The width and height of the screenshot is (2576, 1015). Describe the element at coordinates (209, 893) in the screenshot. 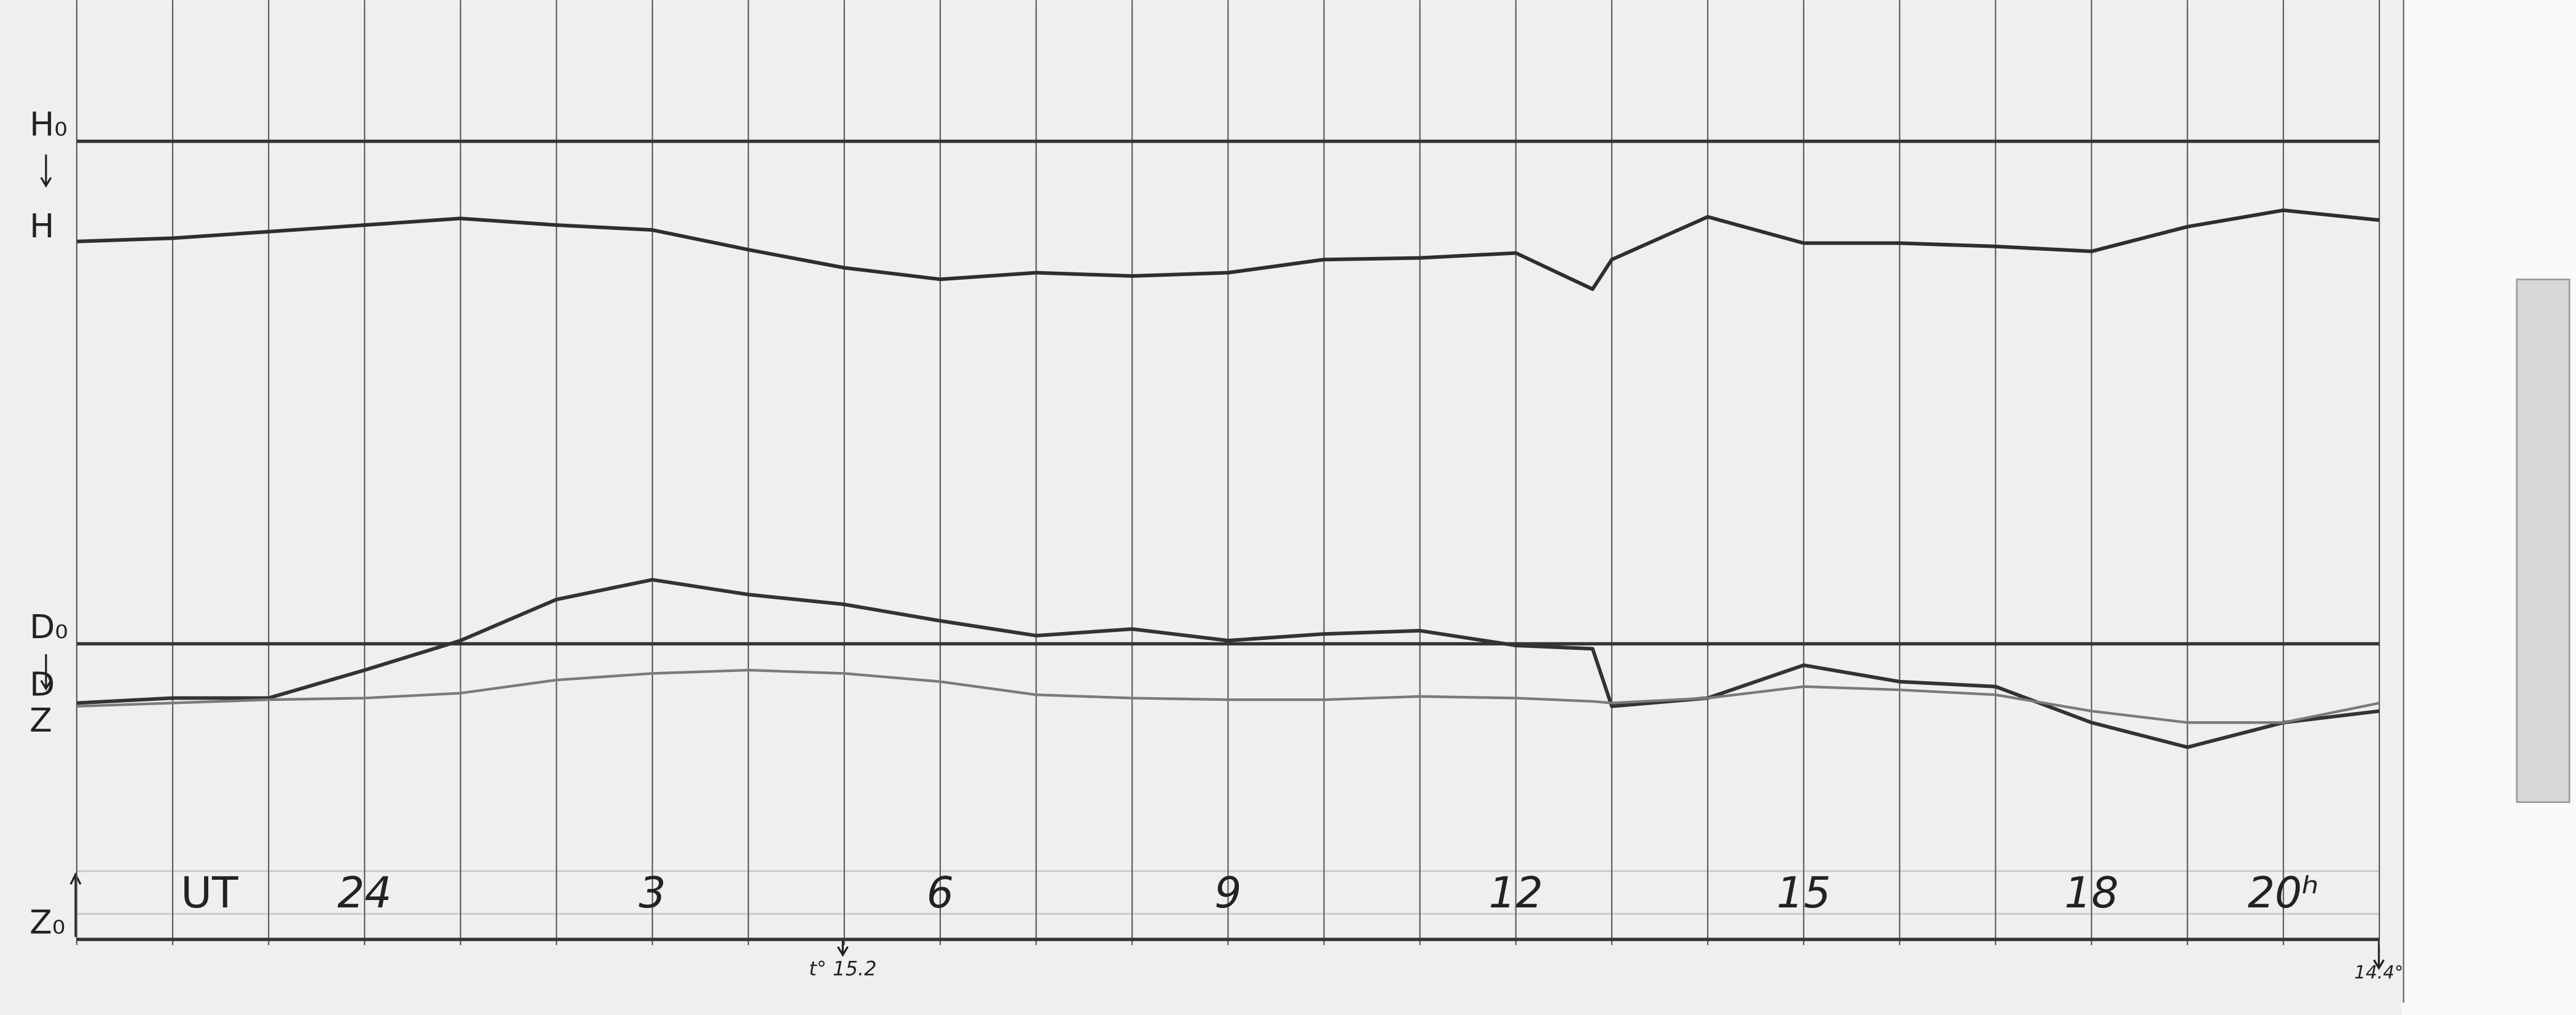

I see `x-axis-label: UT` at that location.